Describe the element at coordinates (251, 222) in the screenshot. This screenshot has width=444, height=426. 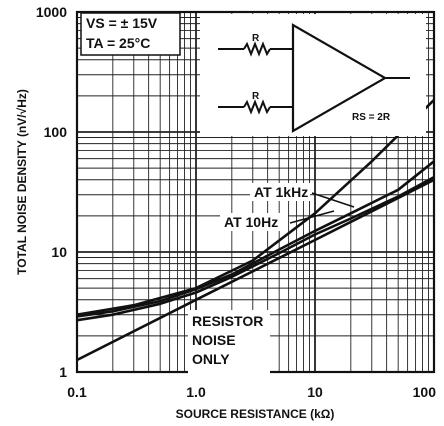
I see `label-at-10hz: AT 10Hz` at that location.